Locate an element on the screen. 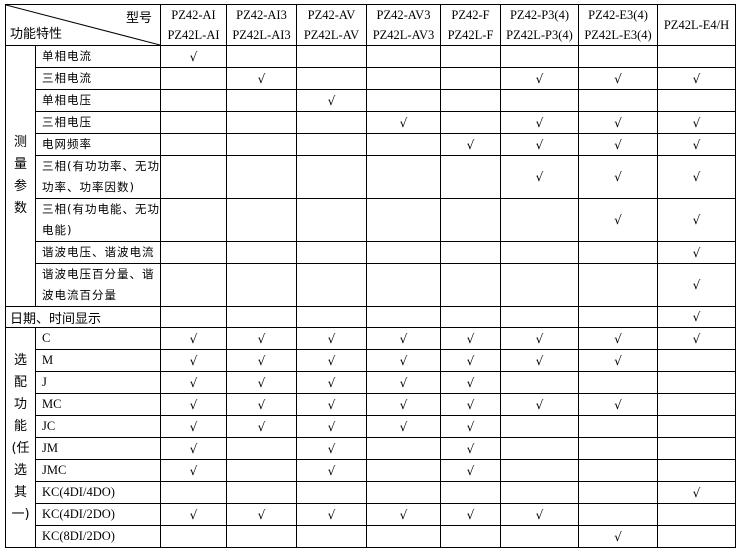  table-row: 电网频率 √ √ √ √ is located at coordinates (371, 144).